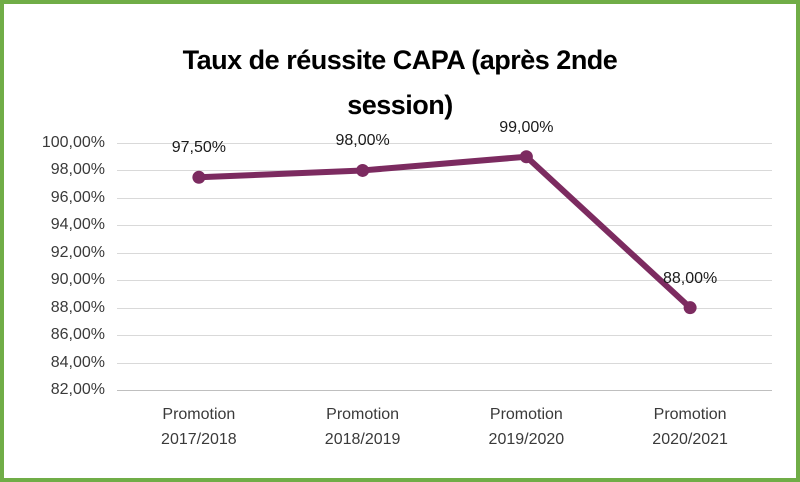 Image resolution: width=800 pixels, height=482 pixels. I want to click on data-point-label: 88,00%, so click(690, 278).